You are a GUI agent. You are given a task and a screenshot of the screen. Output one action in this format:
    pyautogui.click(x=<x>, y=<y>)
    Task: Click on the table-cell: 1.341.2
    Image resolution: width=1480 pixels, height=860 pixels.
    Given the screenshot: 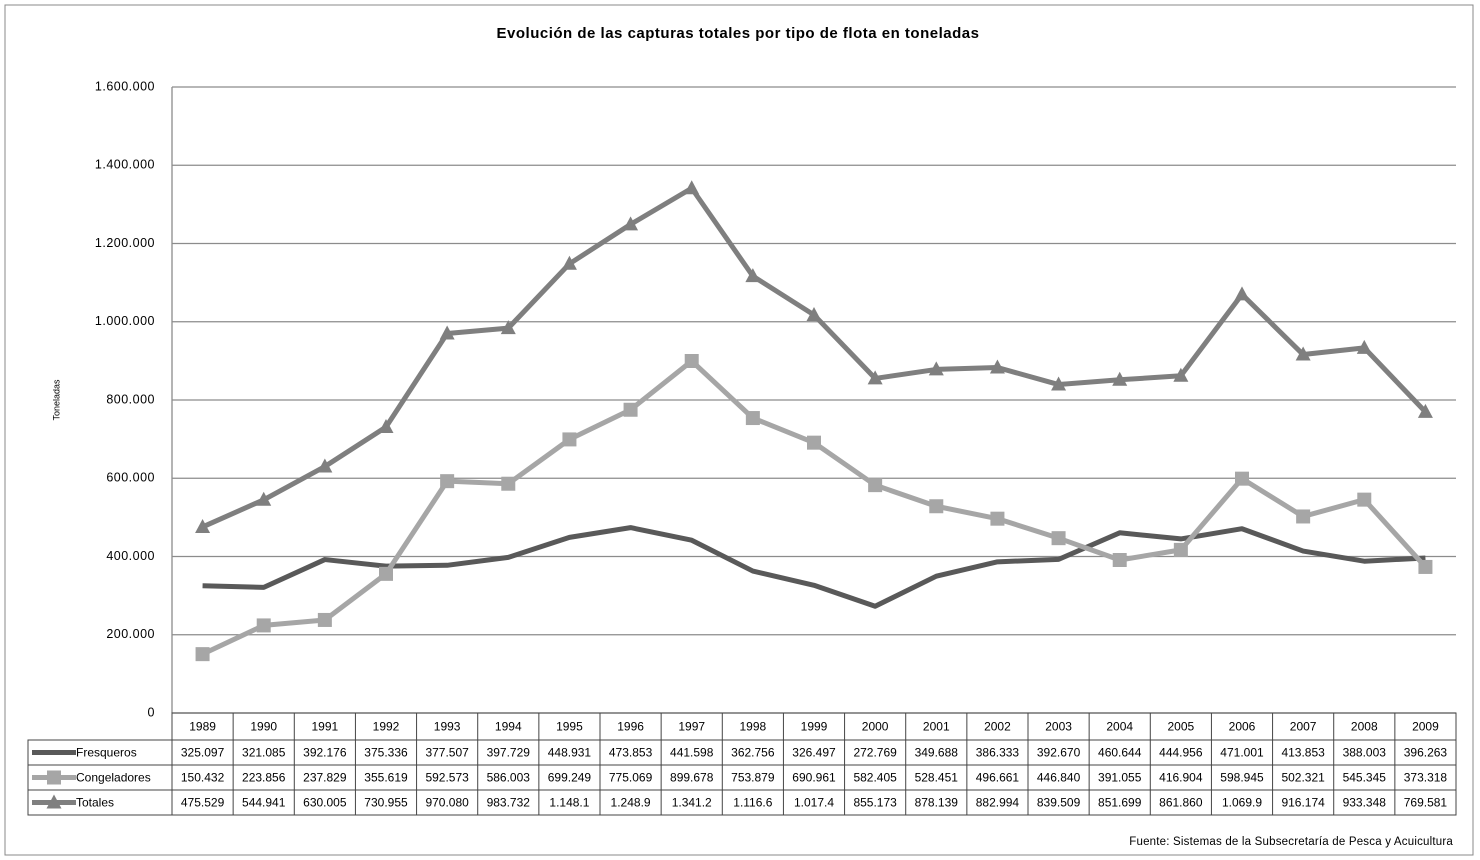 What is the action you would take?
    pyautogui.click(x=692, y=803)
    